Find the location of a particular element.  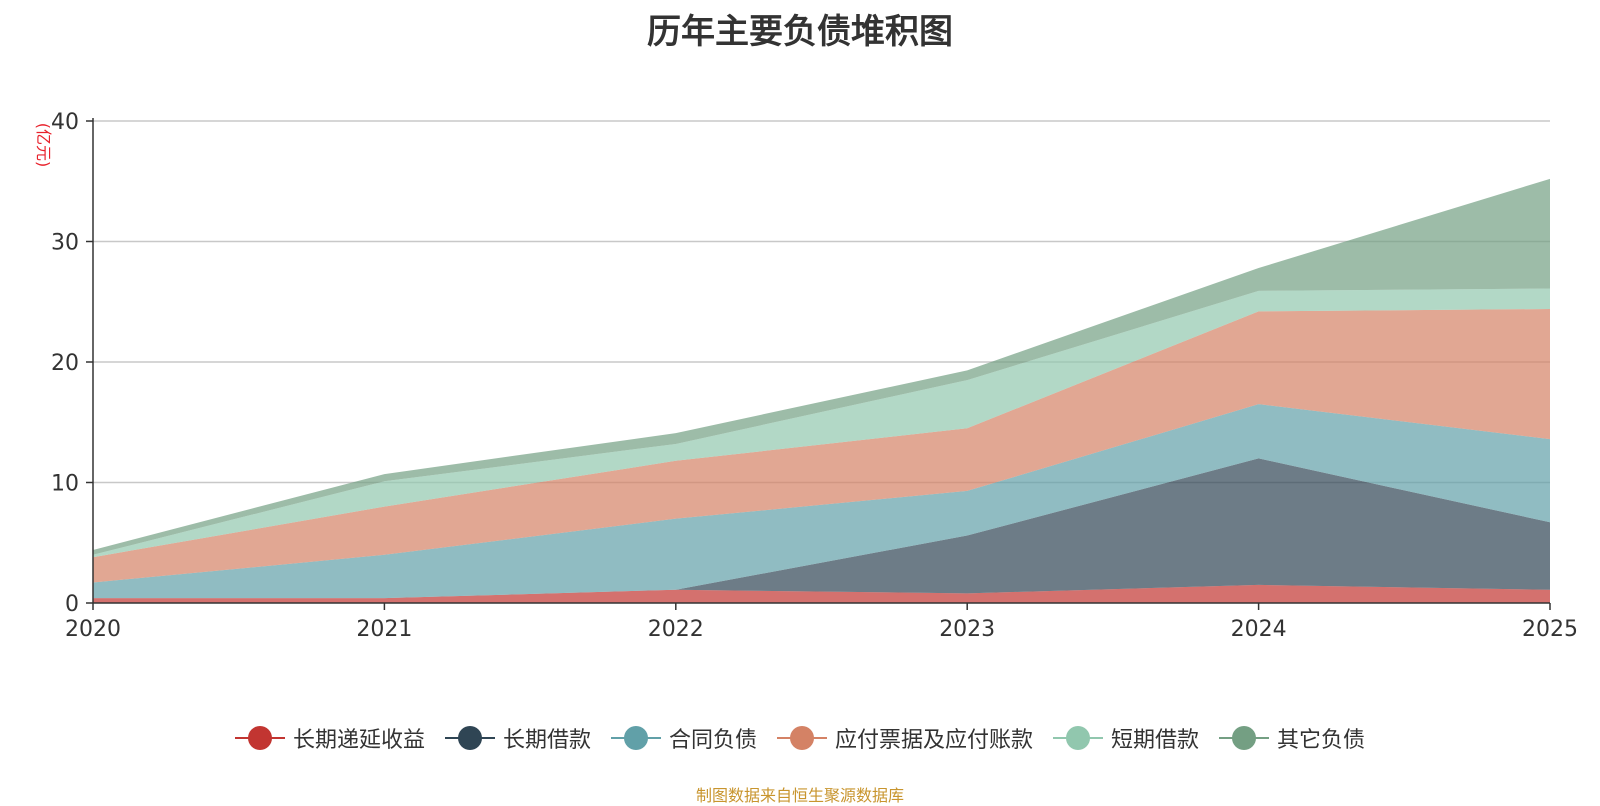

legend-label: 长期借款 is located at coordinates (546, 740).